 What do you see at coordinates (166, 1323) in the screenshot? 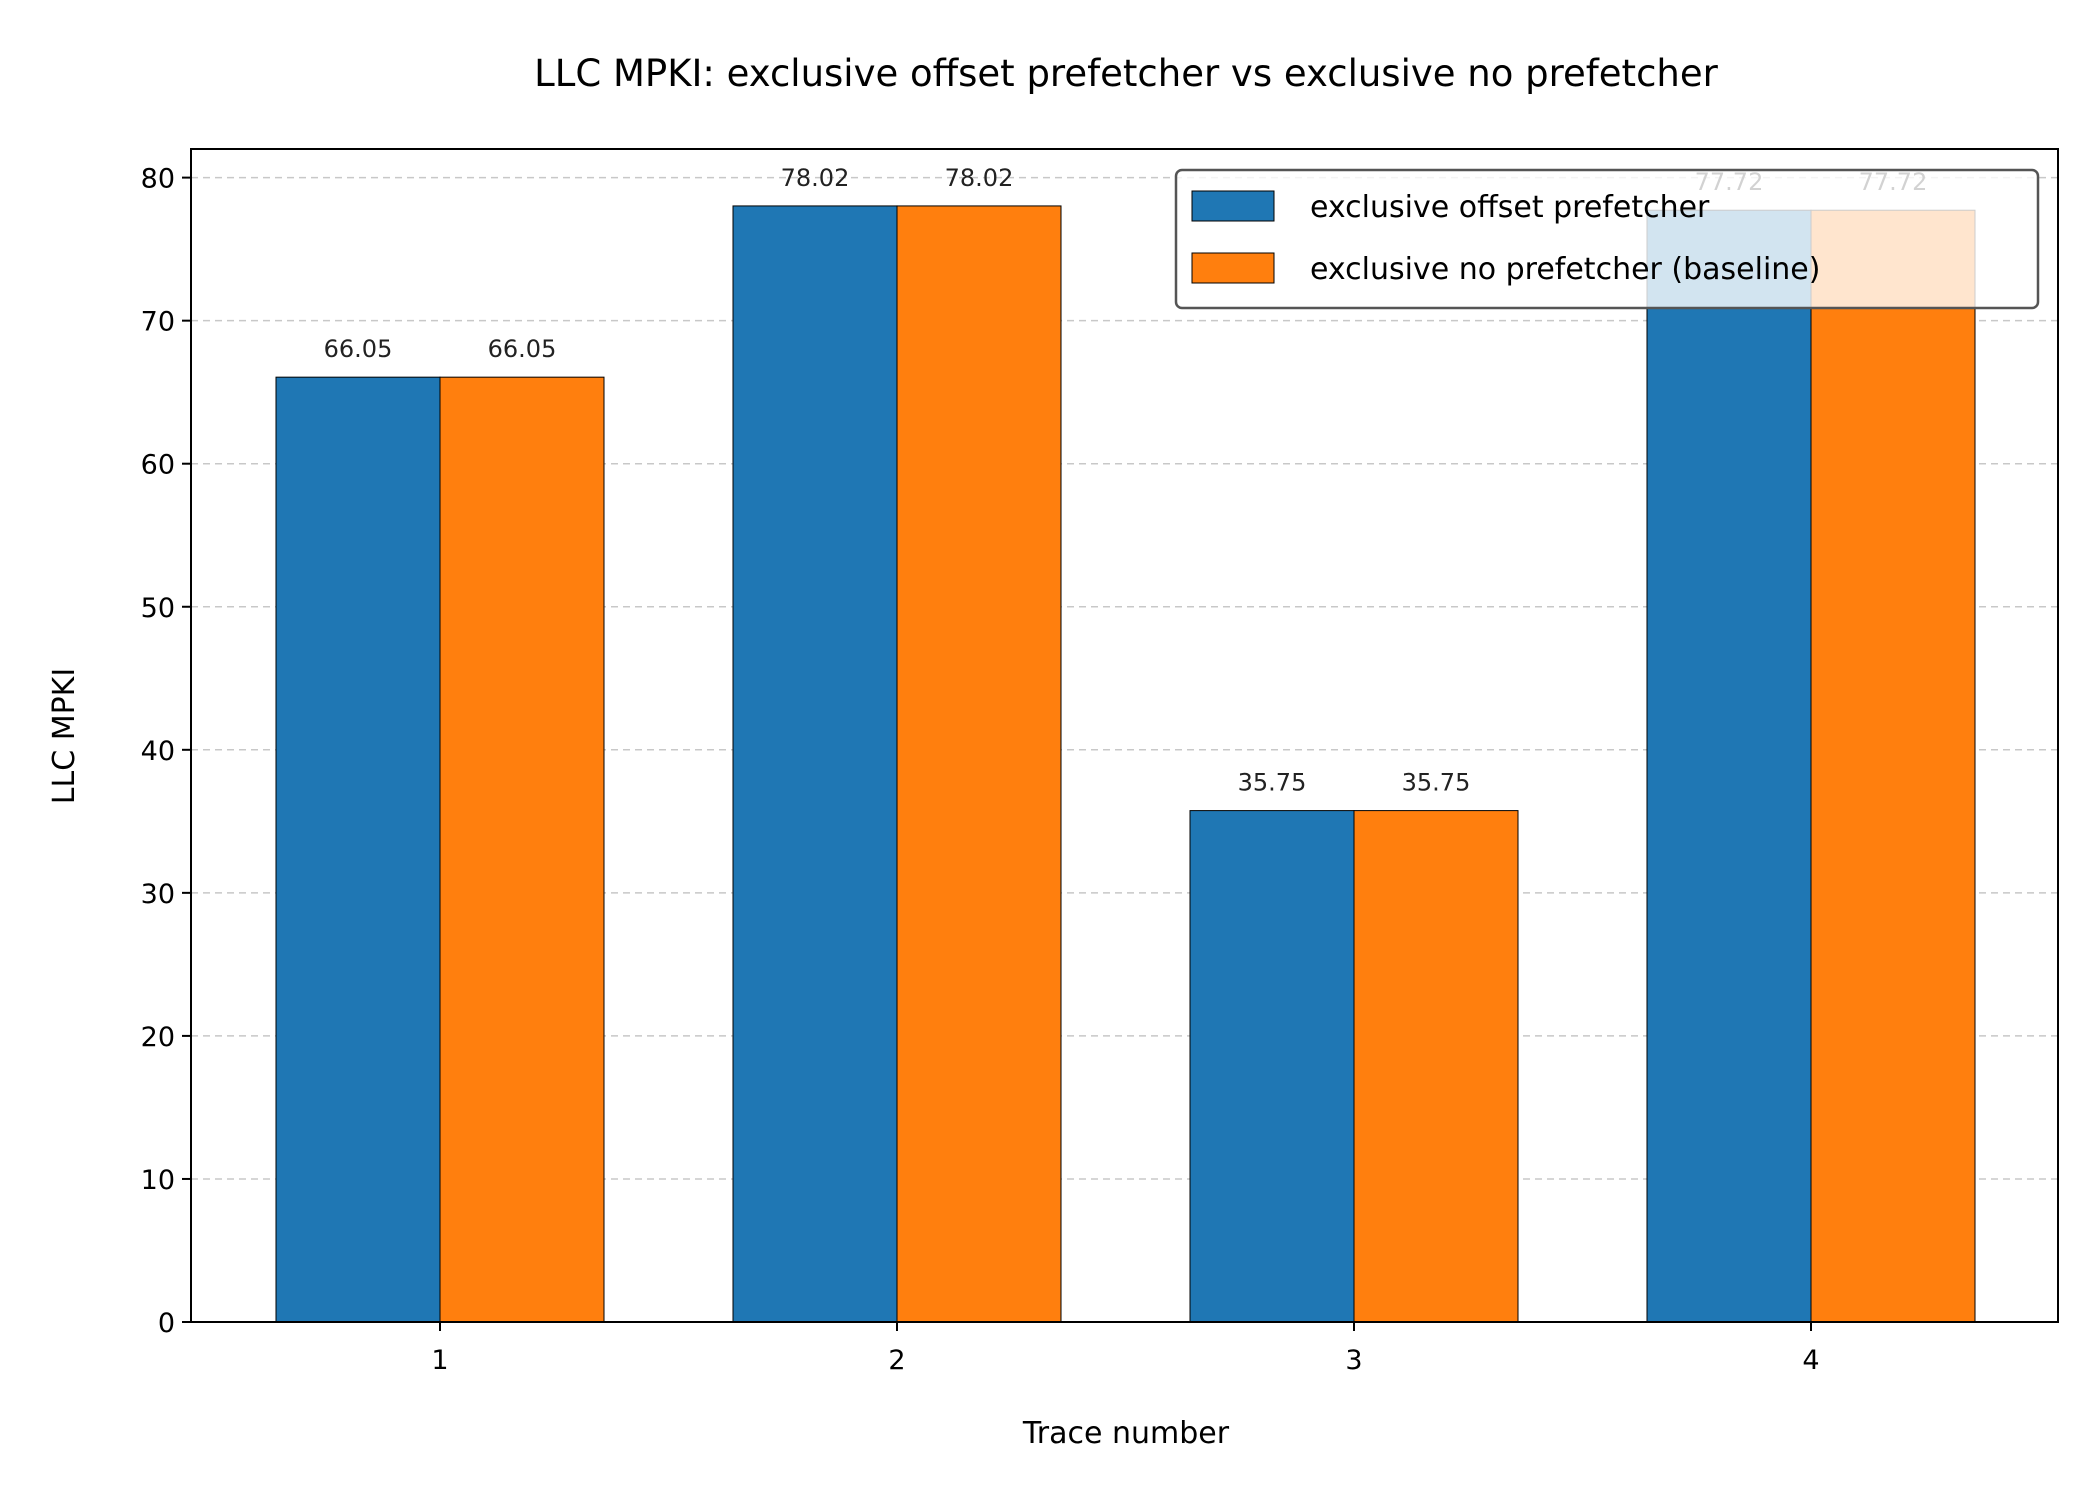
I see `y-tick-label: 0` at bounding box center [166, 1323].